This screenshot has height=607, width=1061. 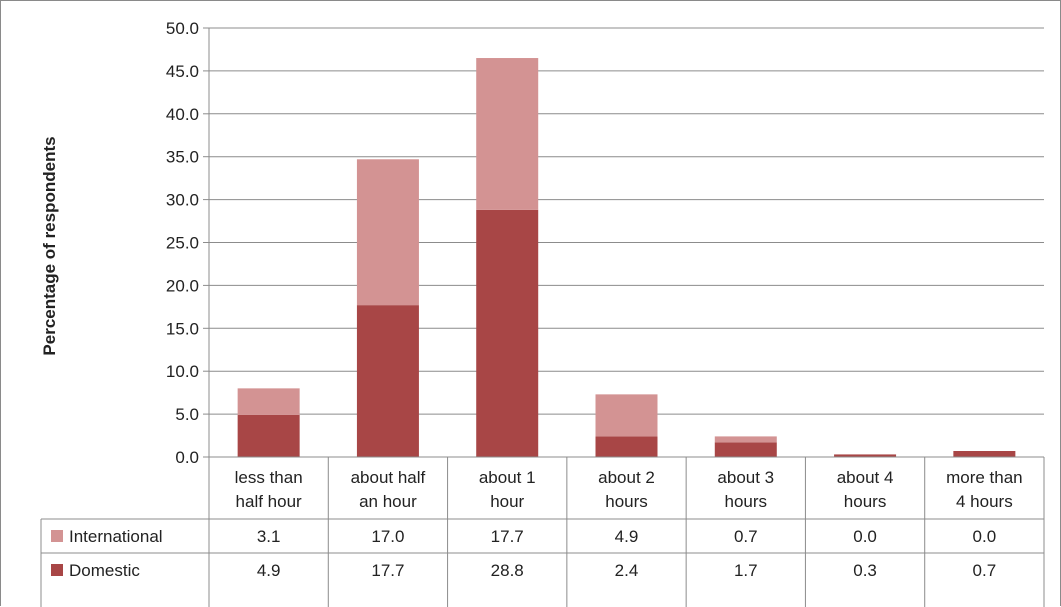 What do you see at coordinates (745, 489) in the screenshot?
I see `category-label: about 3 hours` at bounding box center [745, 489].